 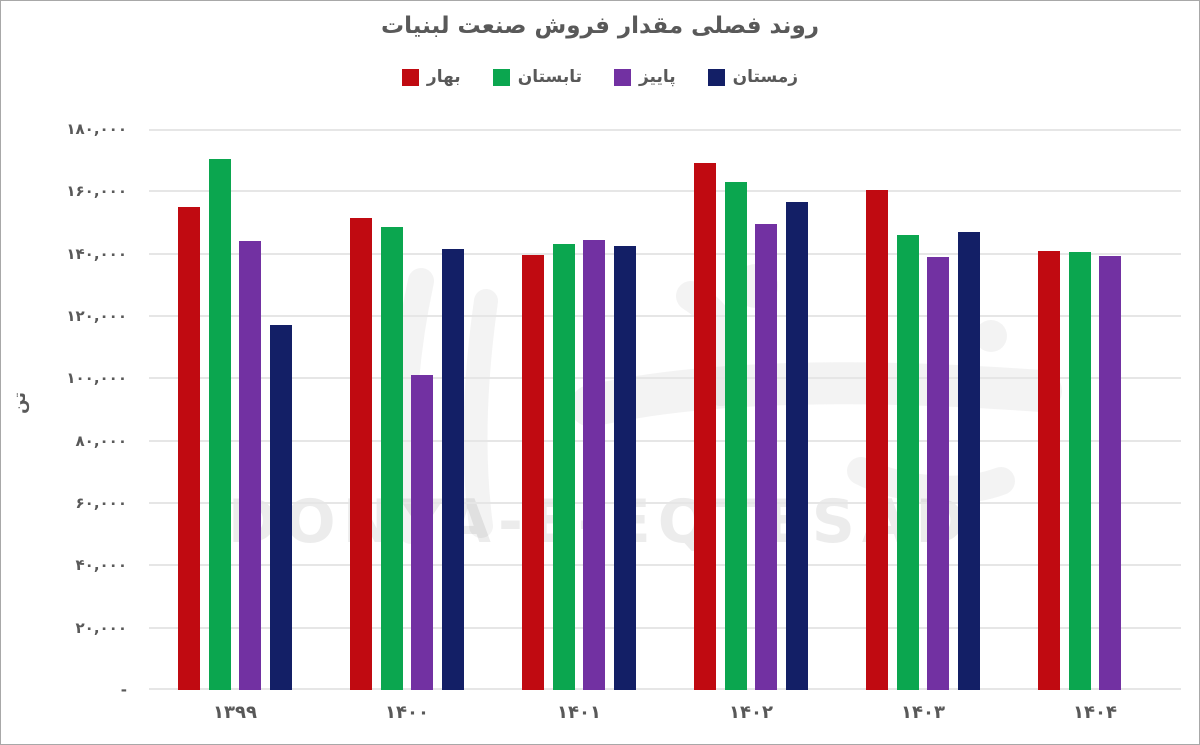 What do you see at coordinates (407, 712) in the screenshot?
I see `x-tick-label-1400: ۱۴۰۰` at bounding box center [407, 712].